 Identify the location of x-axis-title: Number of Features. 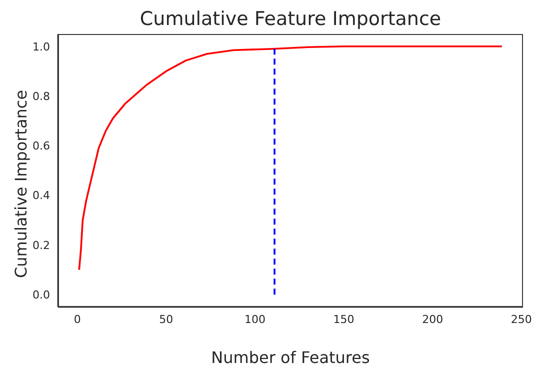
(290, 357).